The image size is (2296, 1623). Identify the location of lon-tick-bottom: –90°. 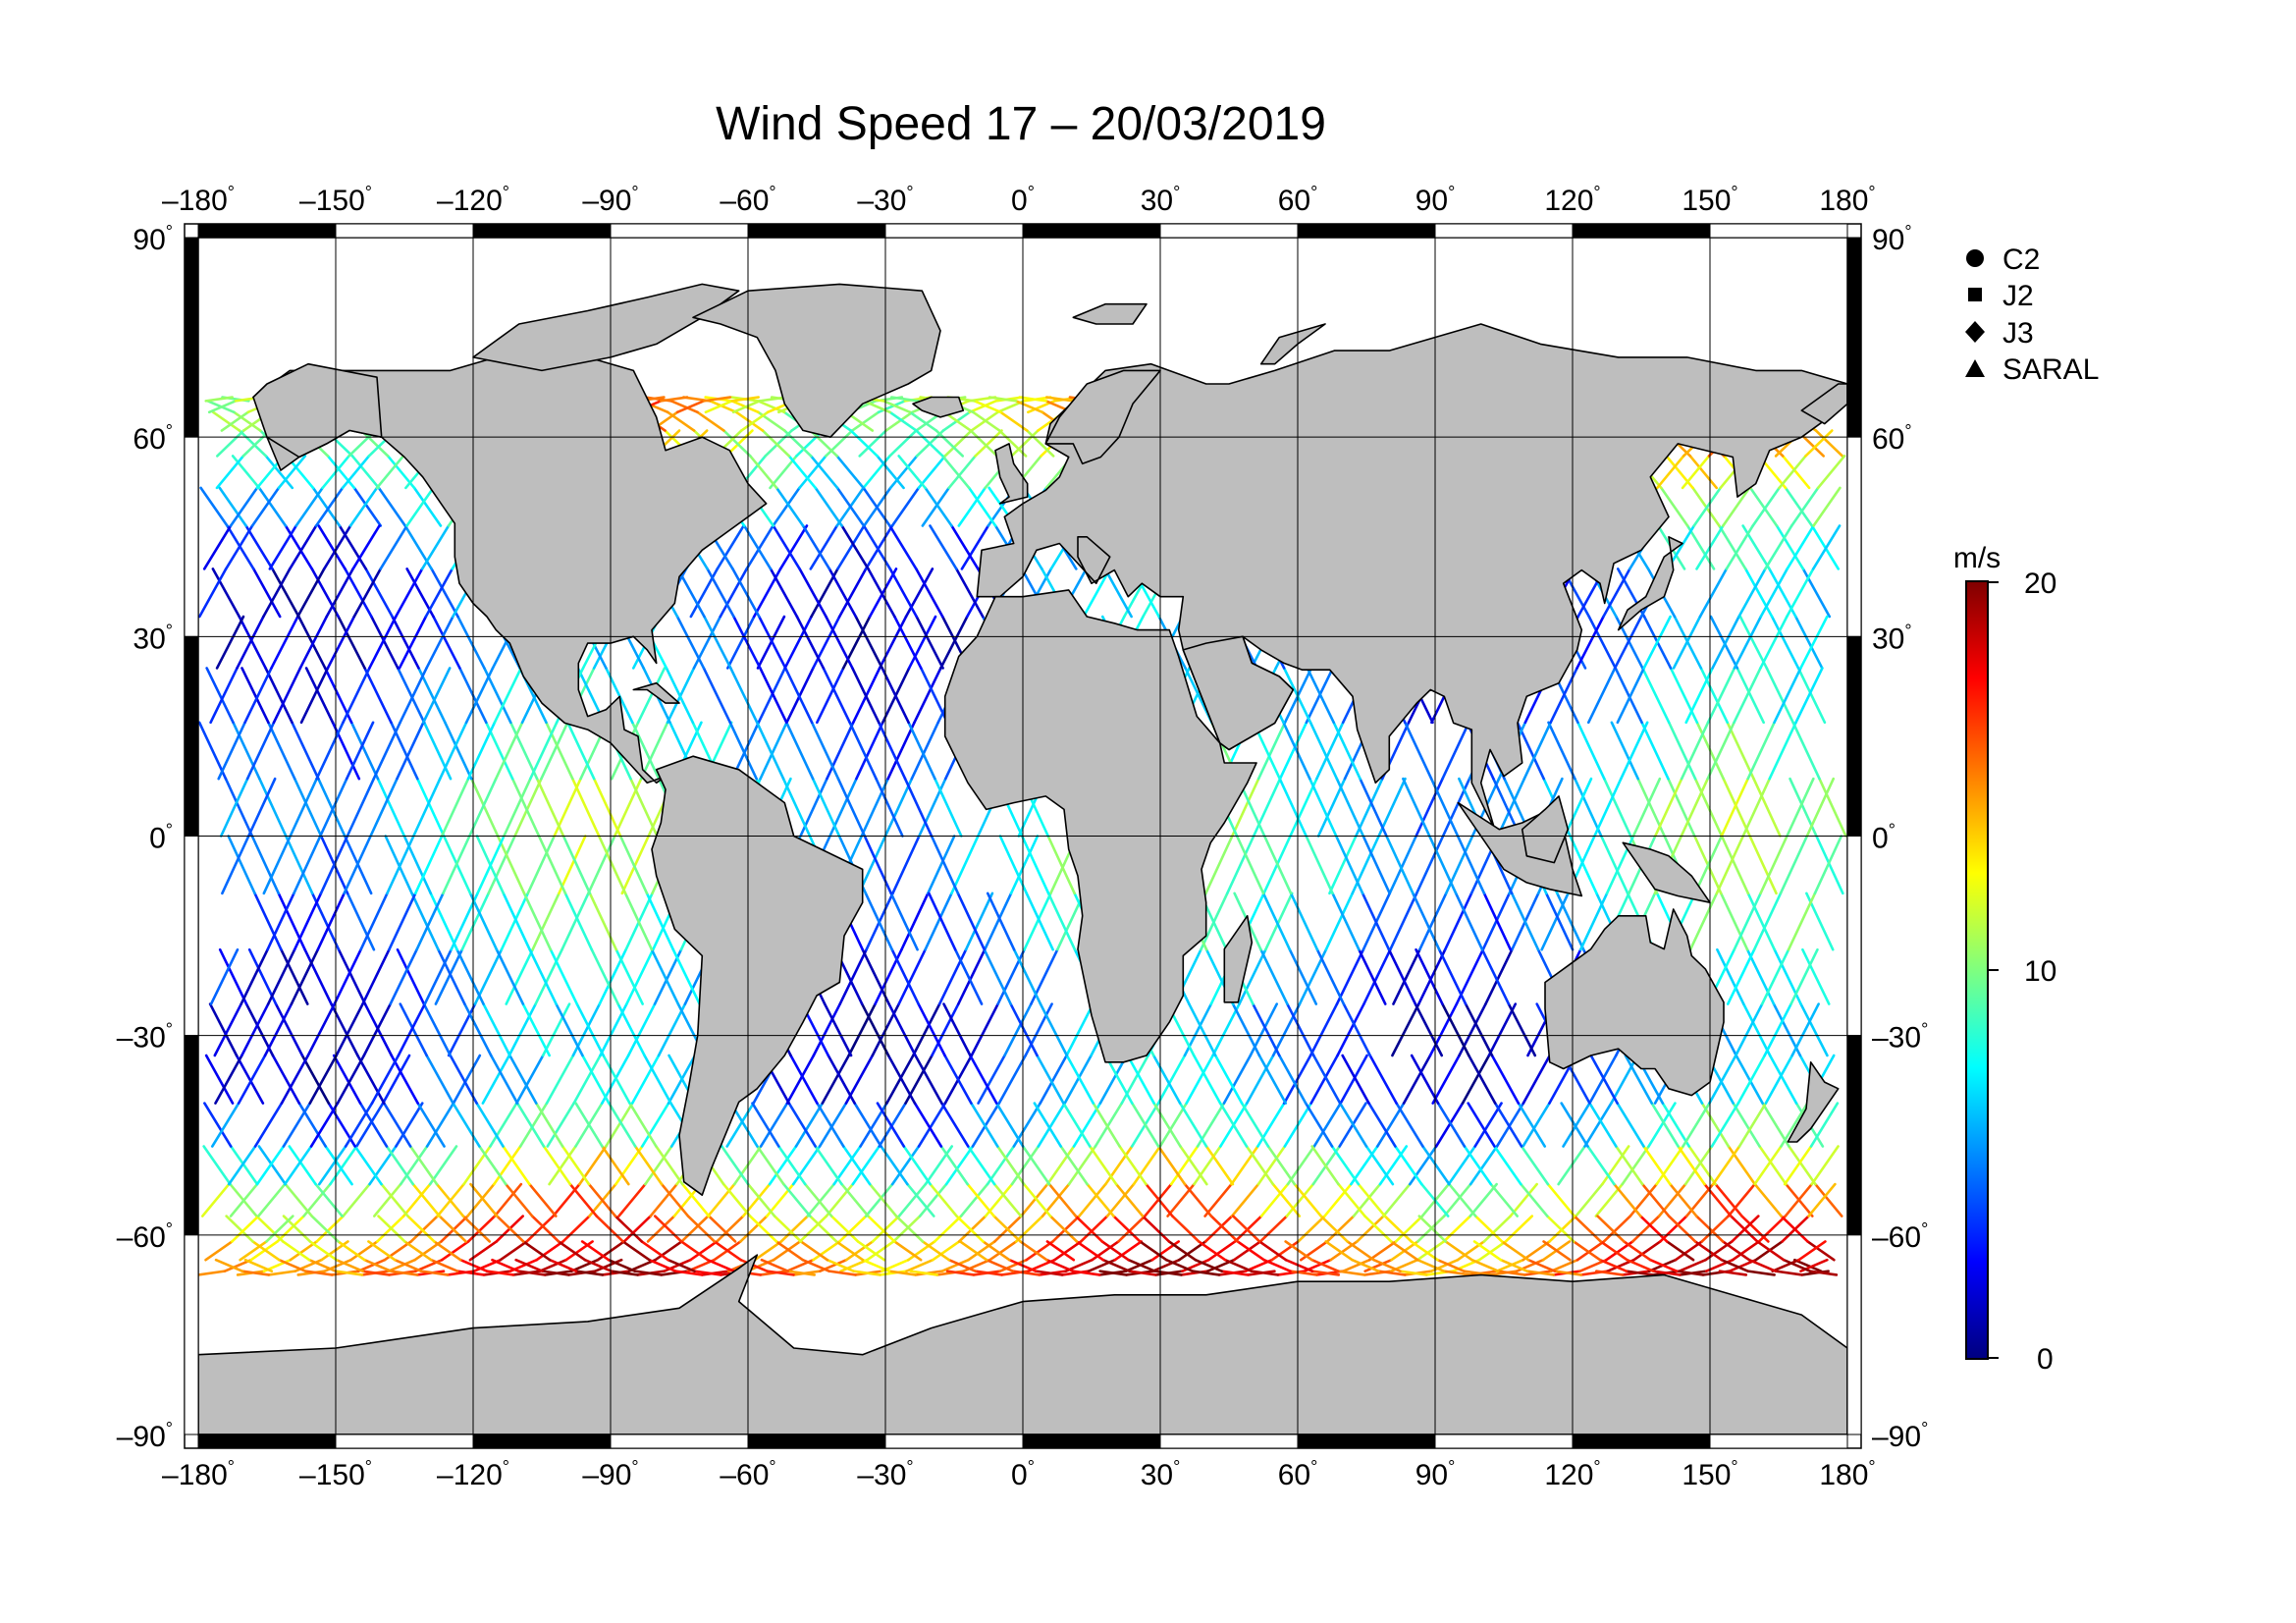
(610, 1474).